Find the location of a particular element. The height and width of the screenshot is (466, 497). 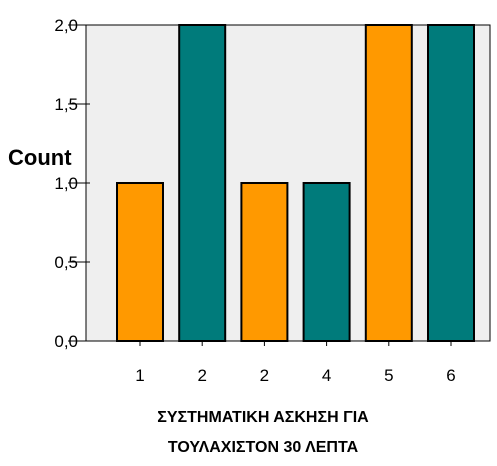

x-tick-label: 4 is located at coordinates (326, 375).